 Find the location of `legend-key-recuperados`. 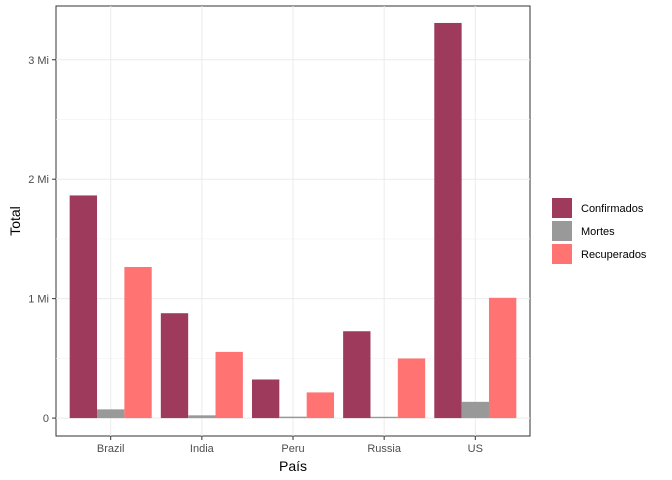

legend-key-recuperados is located at coordinates (562, 254).